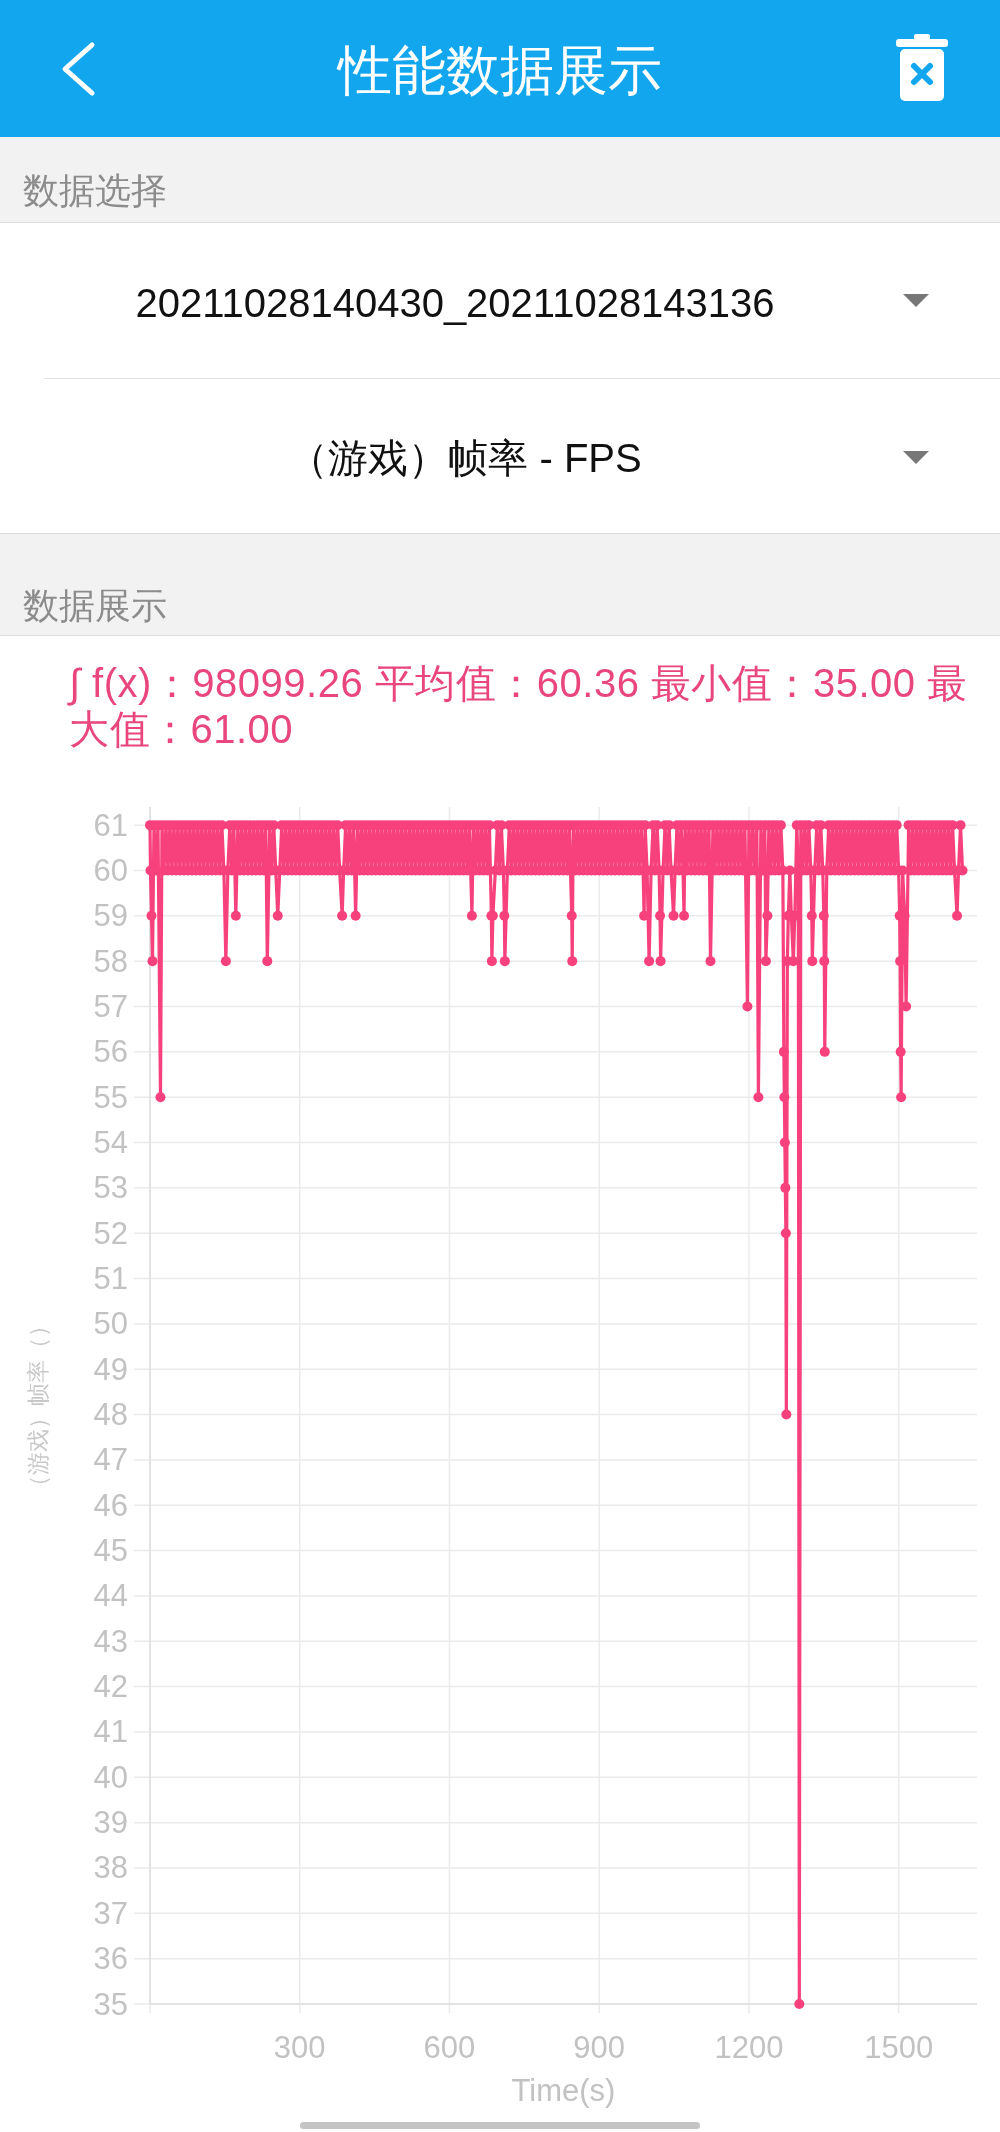 The width and height of the screenshot is (1000, 2132). What do you see at coordinates (110, 1823) in the screenshot?
I see `y-tick-label: 39` at bounding box center [110, 1823].